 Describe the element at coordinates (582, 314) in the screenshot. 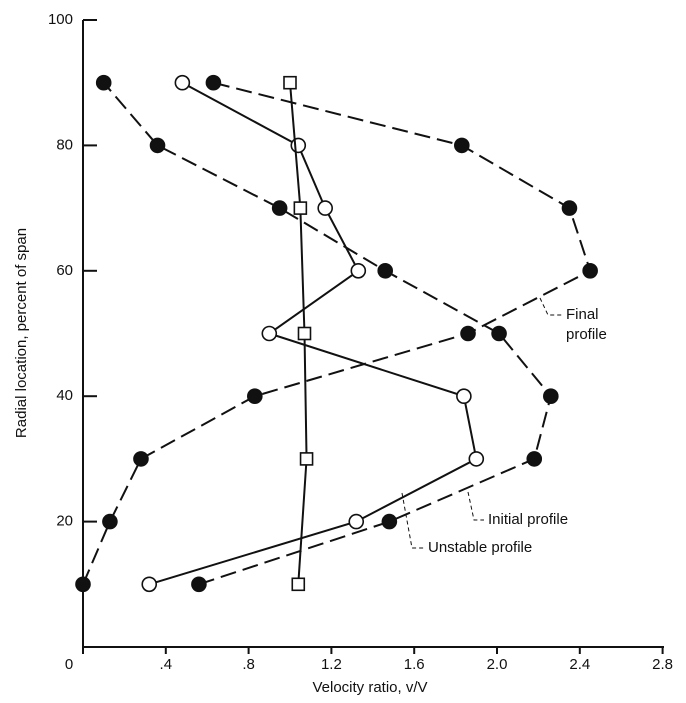

I see `annotation: Final` at that location.